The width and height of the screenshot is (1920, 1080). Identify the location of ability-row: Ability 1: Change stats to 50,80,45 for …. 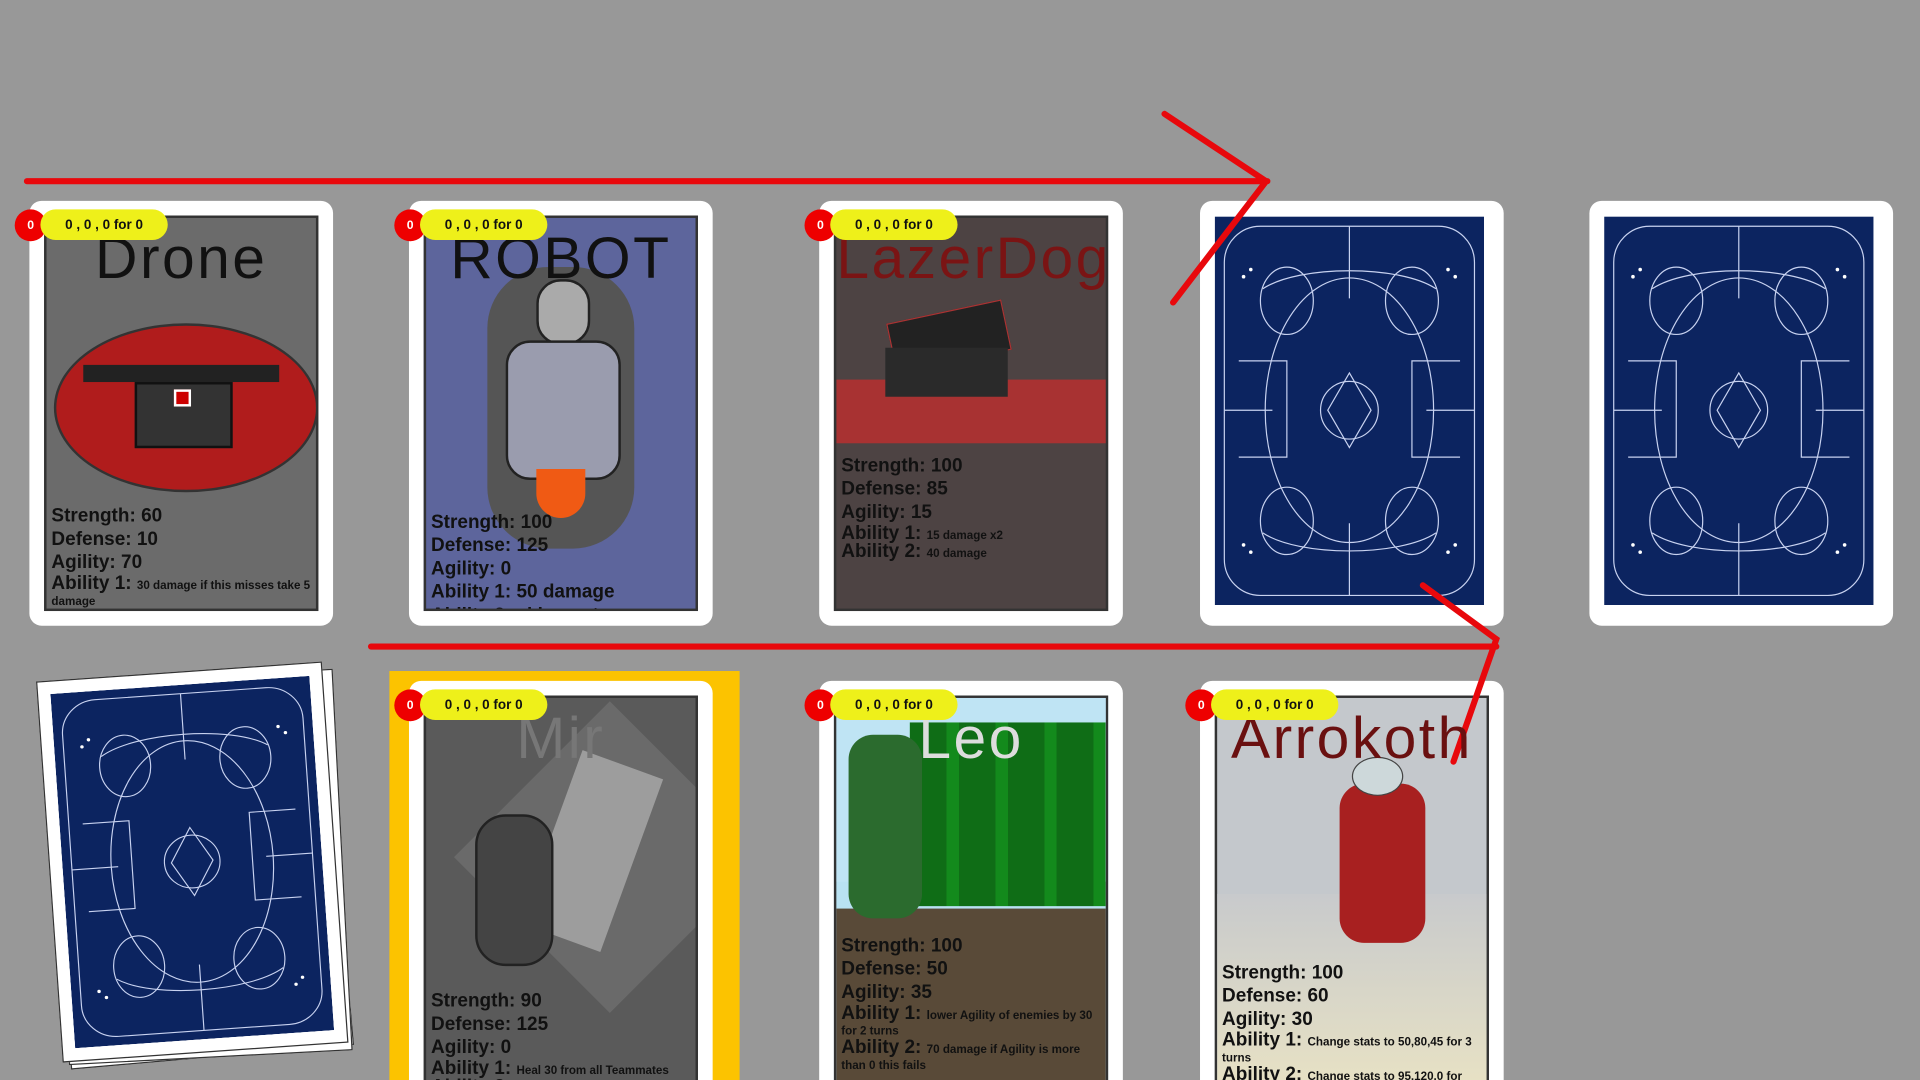
(1354, 1047).